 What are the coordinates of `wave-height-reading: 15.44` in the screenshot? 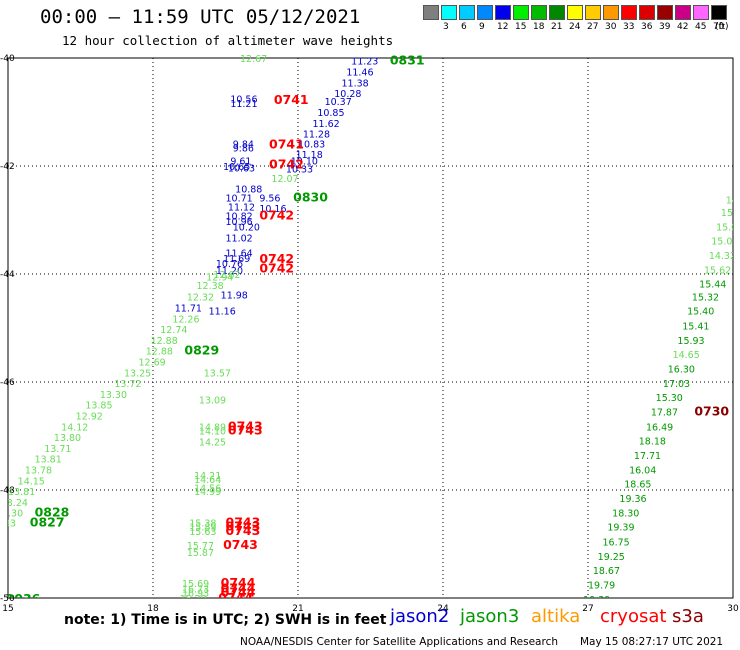 It's located at (712, 285).